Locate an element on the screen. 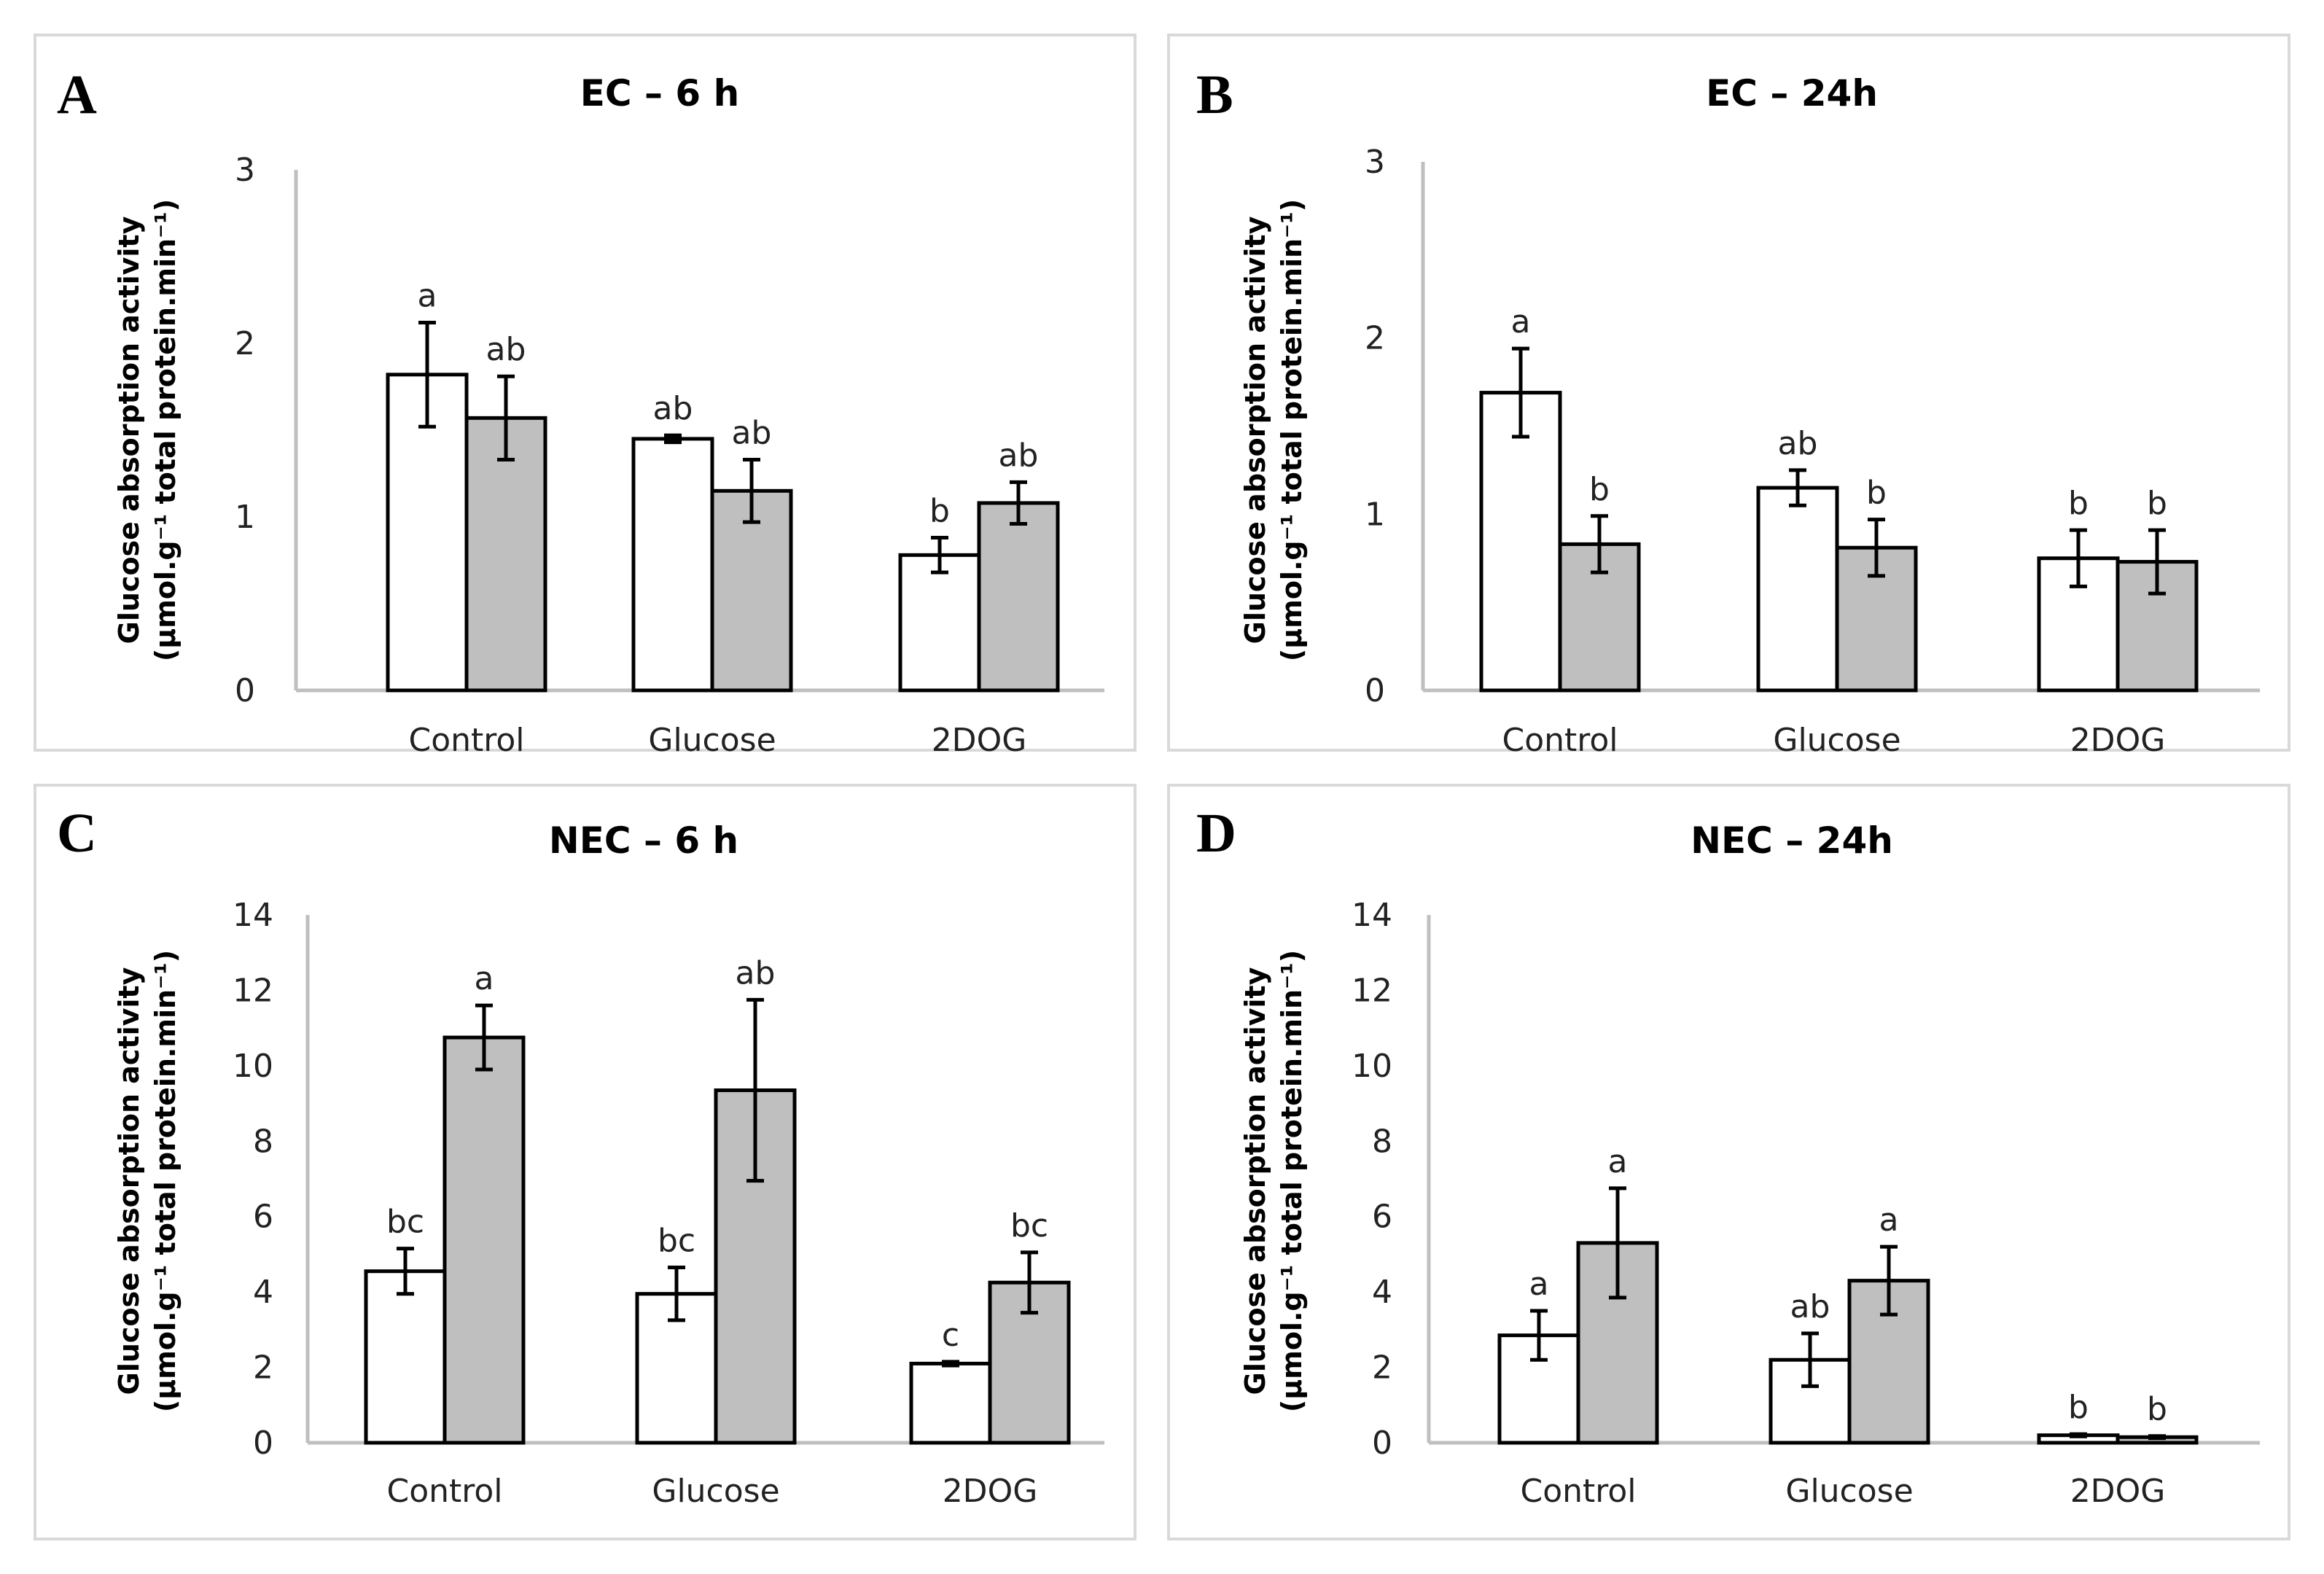  panel-letter: B is located at coordinates (1214, 94).